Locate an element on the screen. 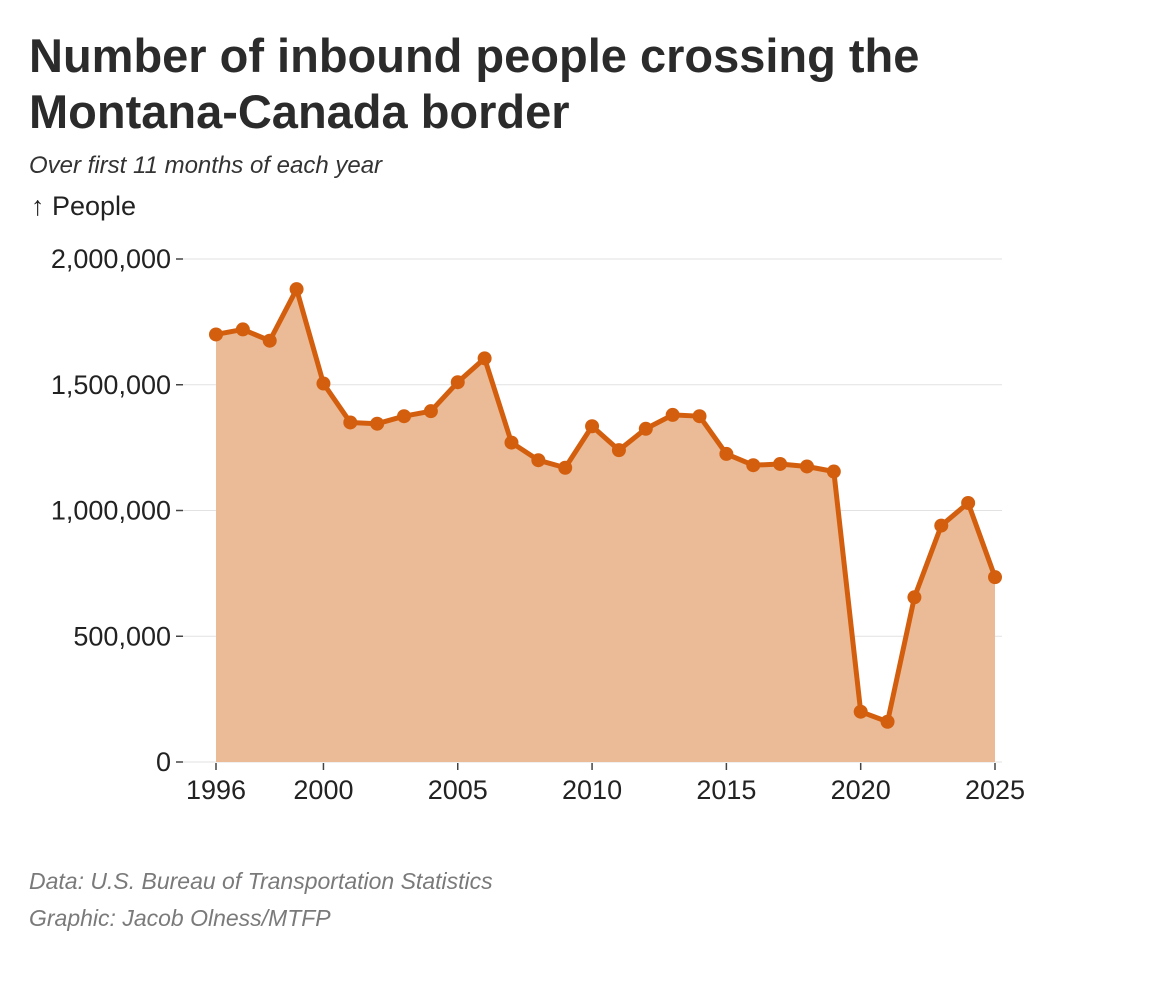 This screenshot has height=1003, width=1170. x-tick-label: 2010 is located at coordinates (592, 790).